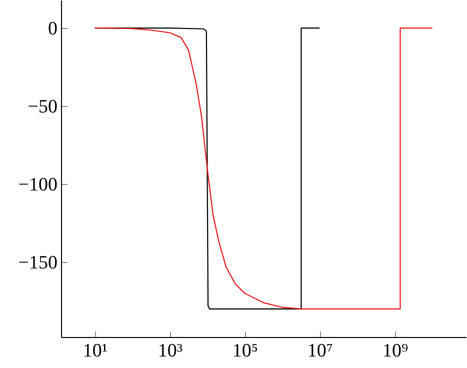 This screenshot has width=467, height=368. What do you see at coordinates (320, 351) in the screenshot?
I see `x-tick-label: 10⁷` at bounding box center [320, 351].